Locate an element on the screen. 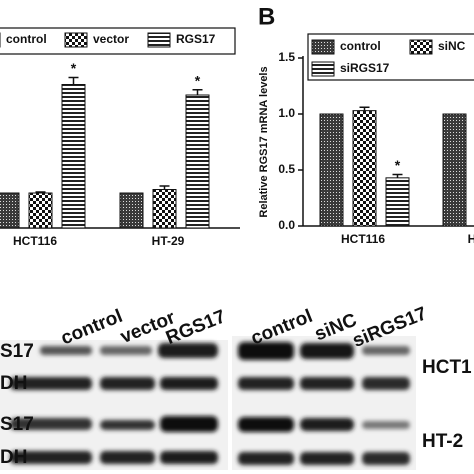 Image resolution: width=474 pixels, height=474 pixels. y-tick-label: 1.5 is located at coordinates (286, 57).